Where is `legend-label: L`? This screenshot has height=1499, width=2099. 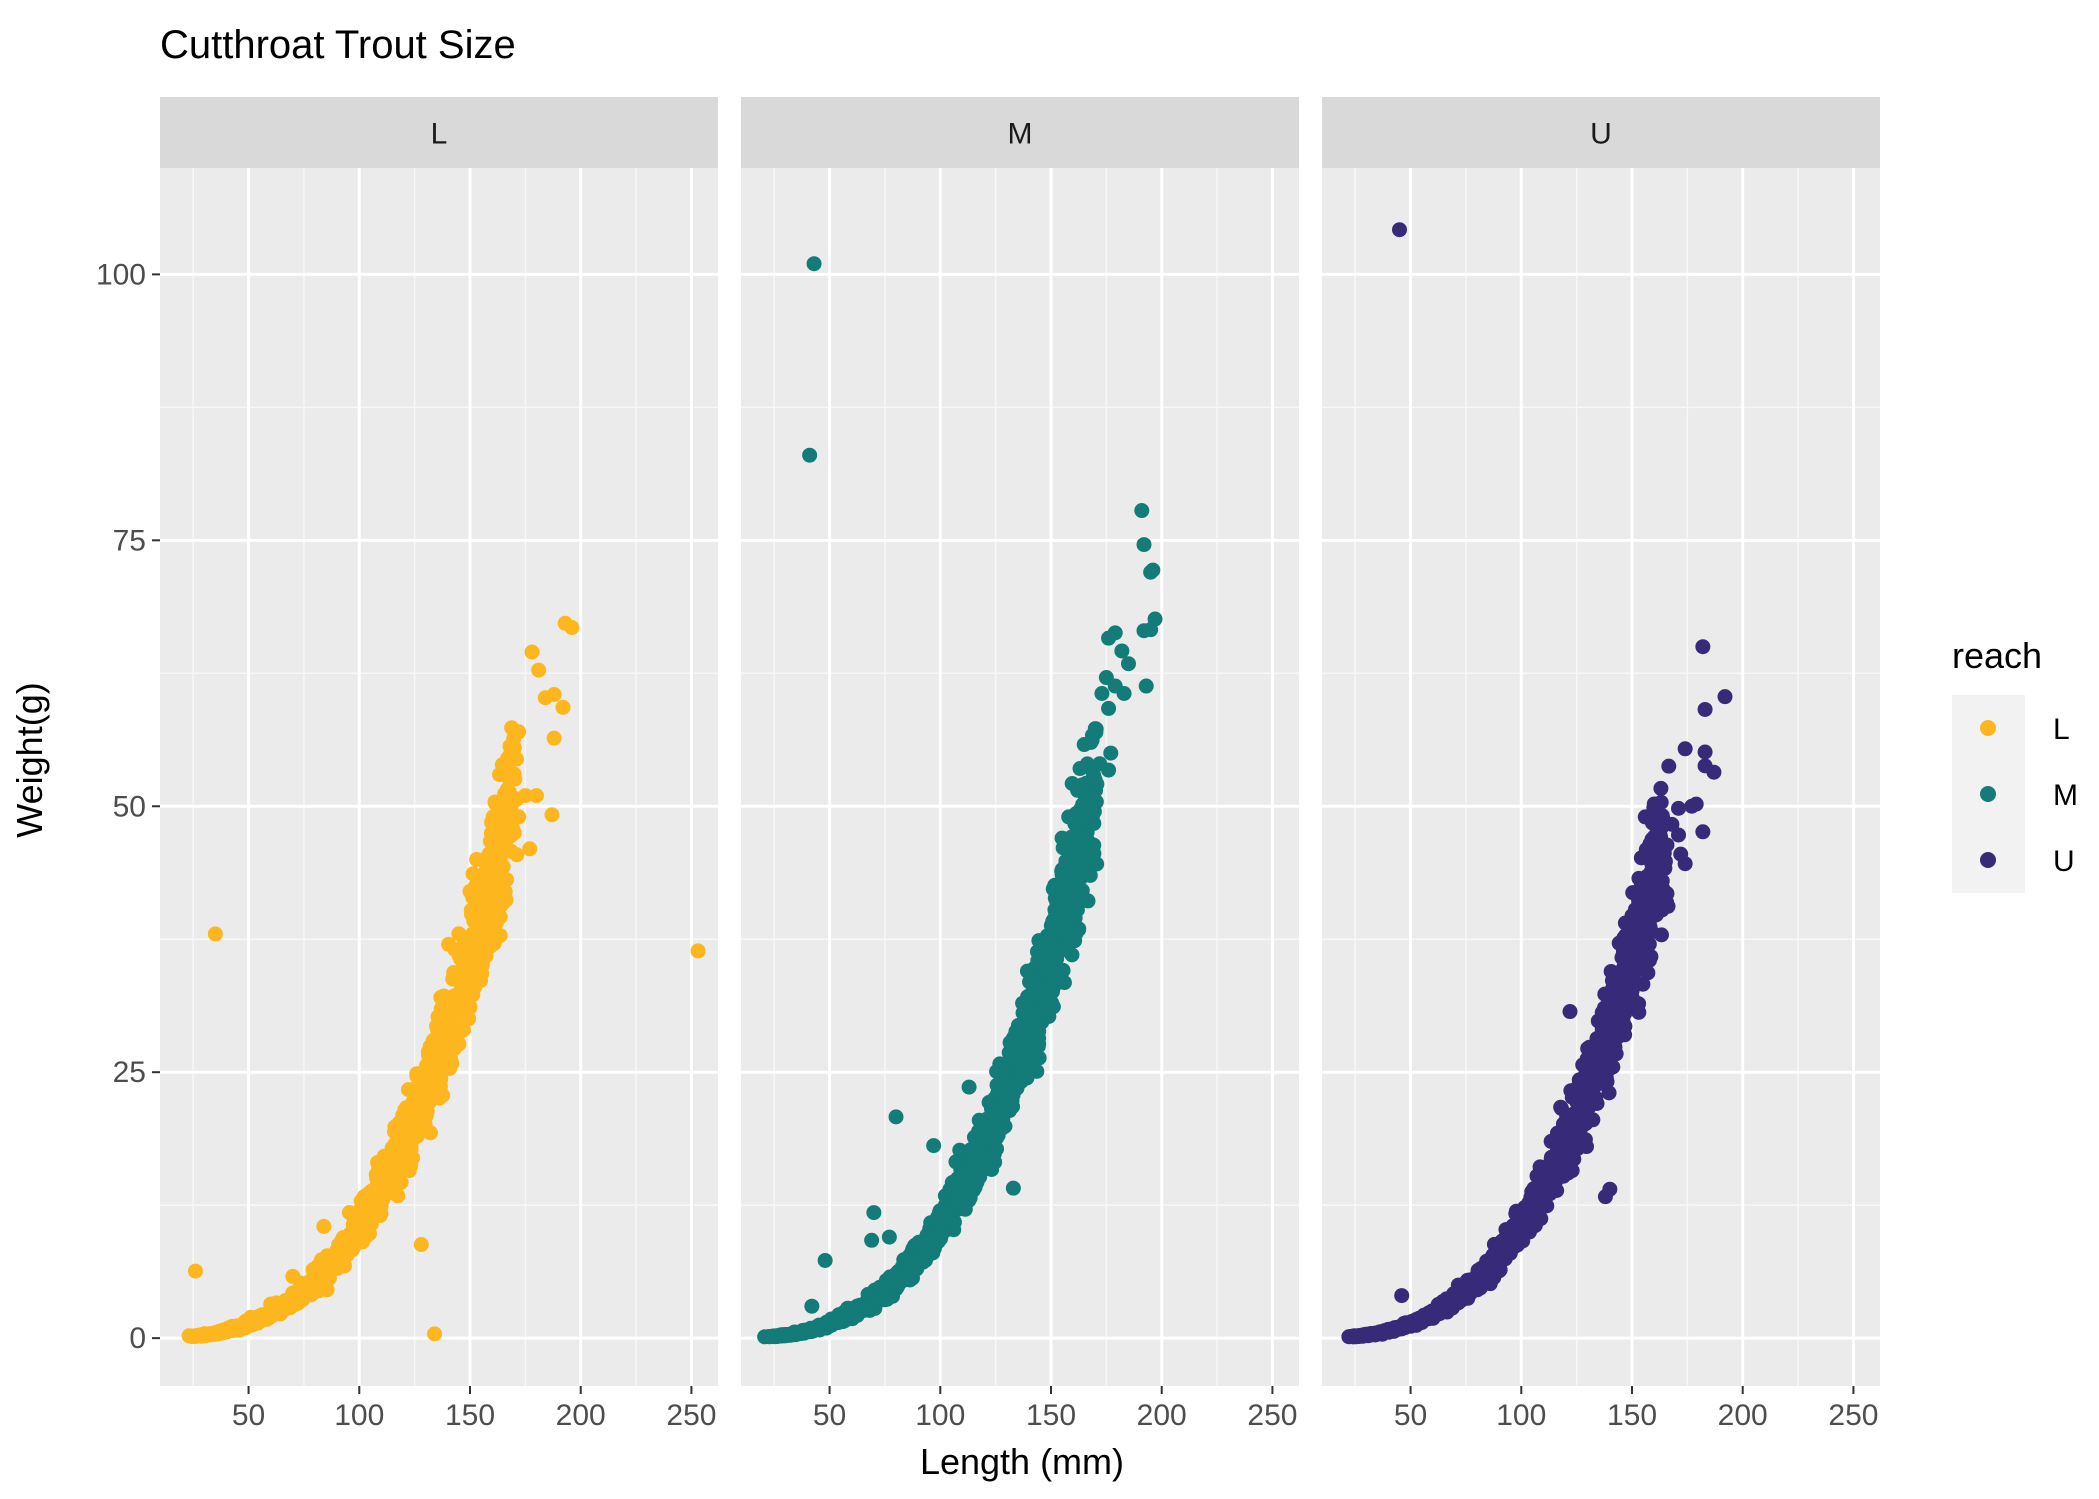 legend-label: L is located at coordinates (2061, 729).